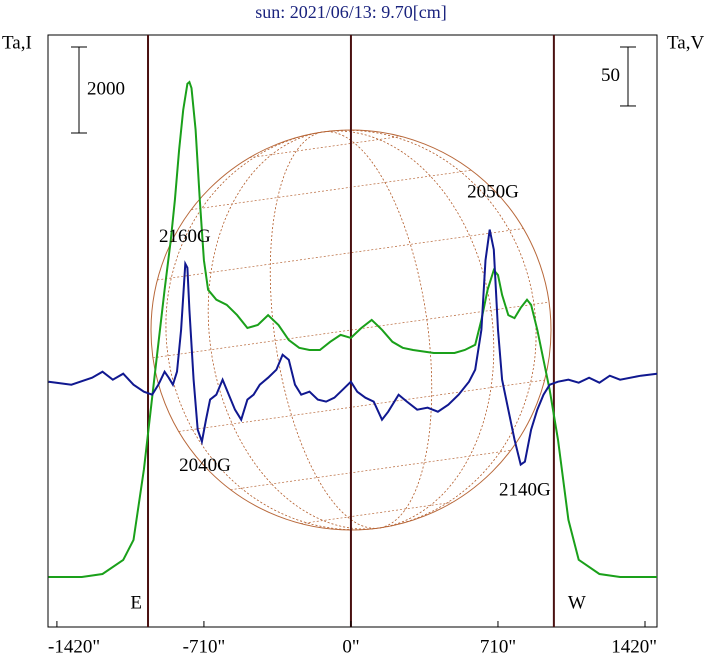 The width and height of the screenshot is (708, 662). I want to click on x-tick-label: 710", so click(498, 646).